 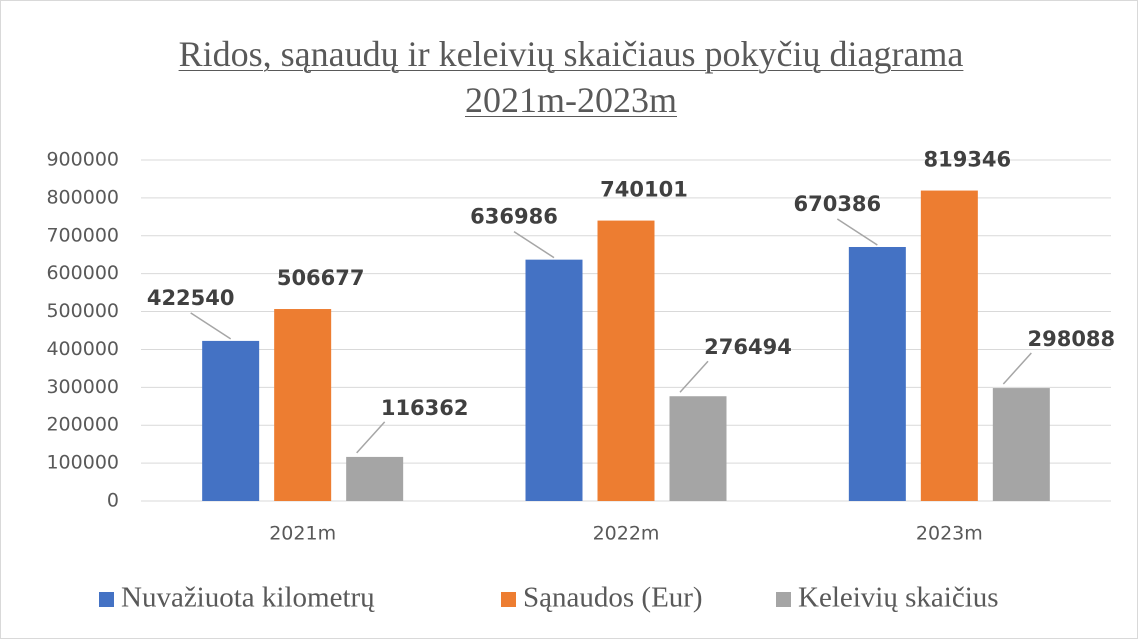 I want to click on data-label: 298088, so click(x=1071, y=339).